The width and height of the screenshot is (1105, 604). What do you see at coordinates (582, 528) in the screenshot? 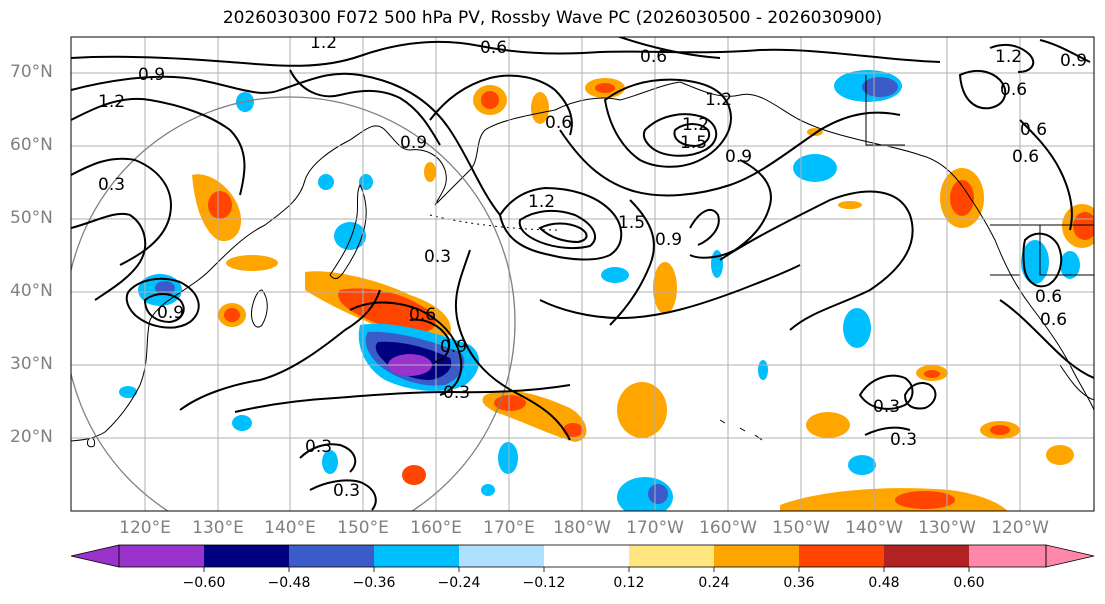
I see `lon-label: 180°W` at bounding box center [582, 528].